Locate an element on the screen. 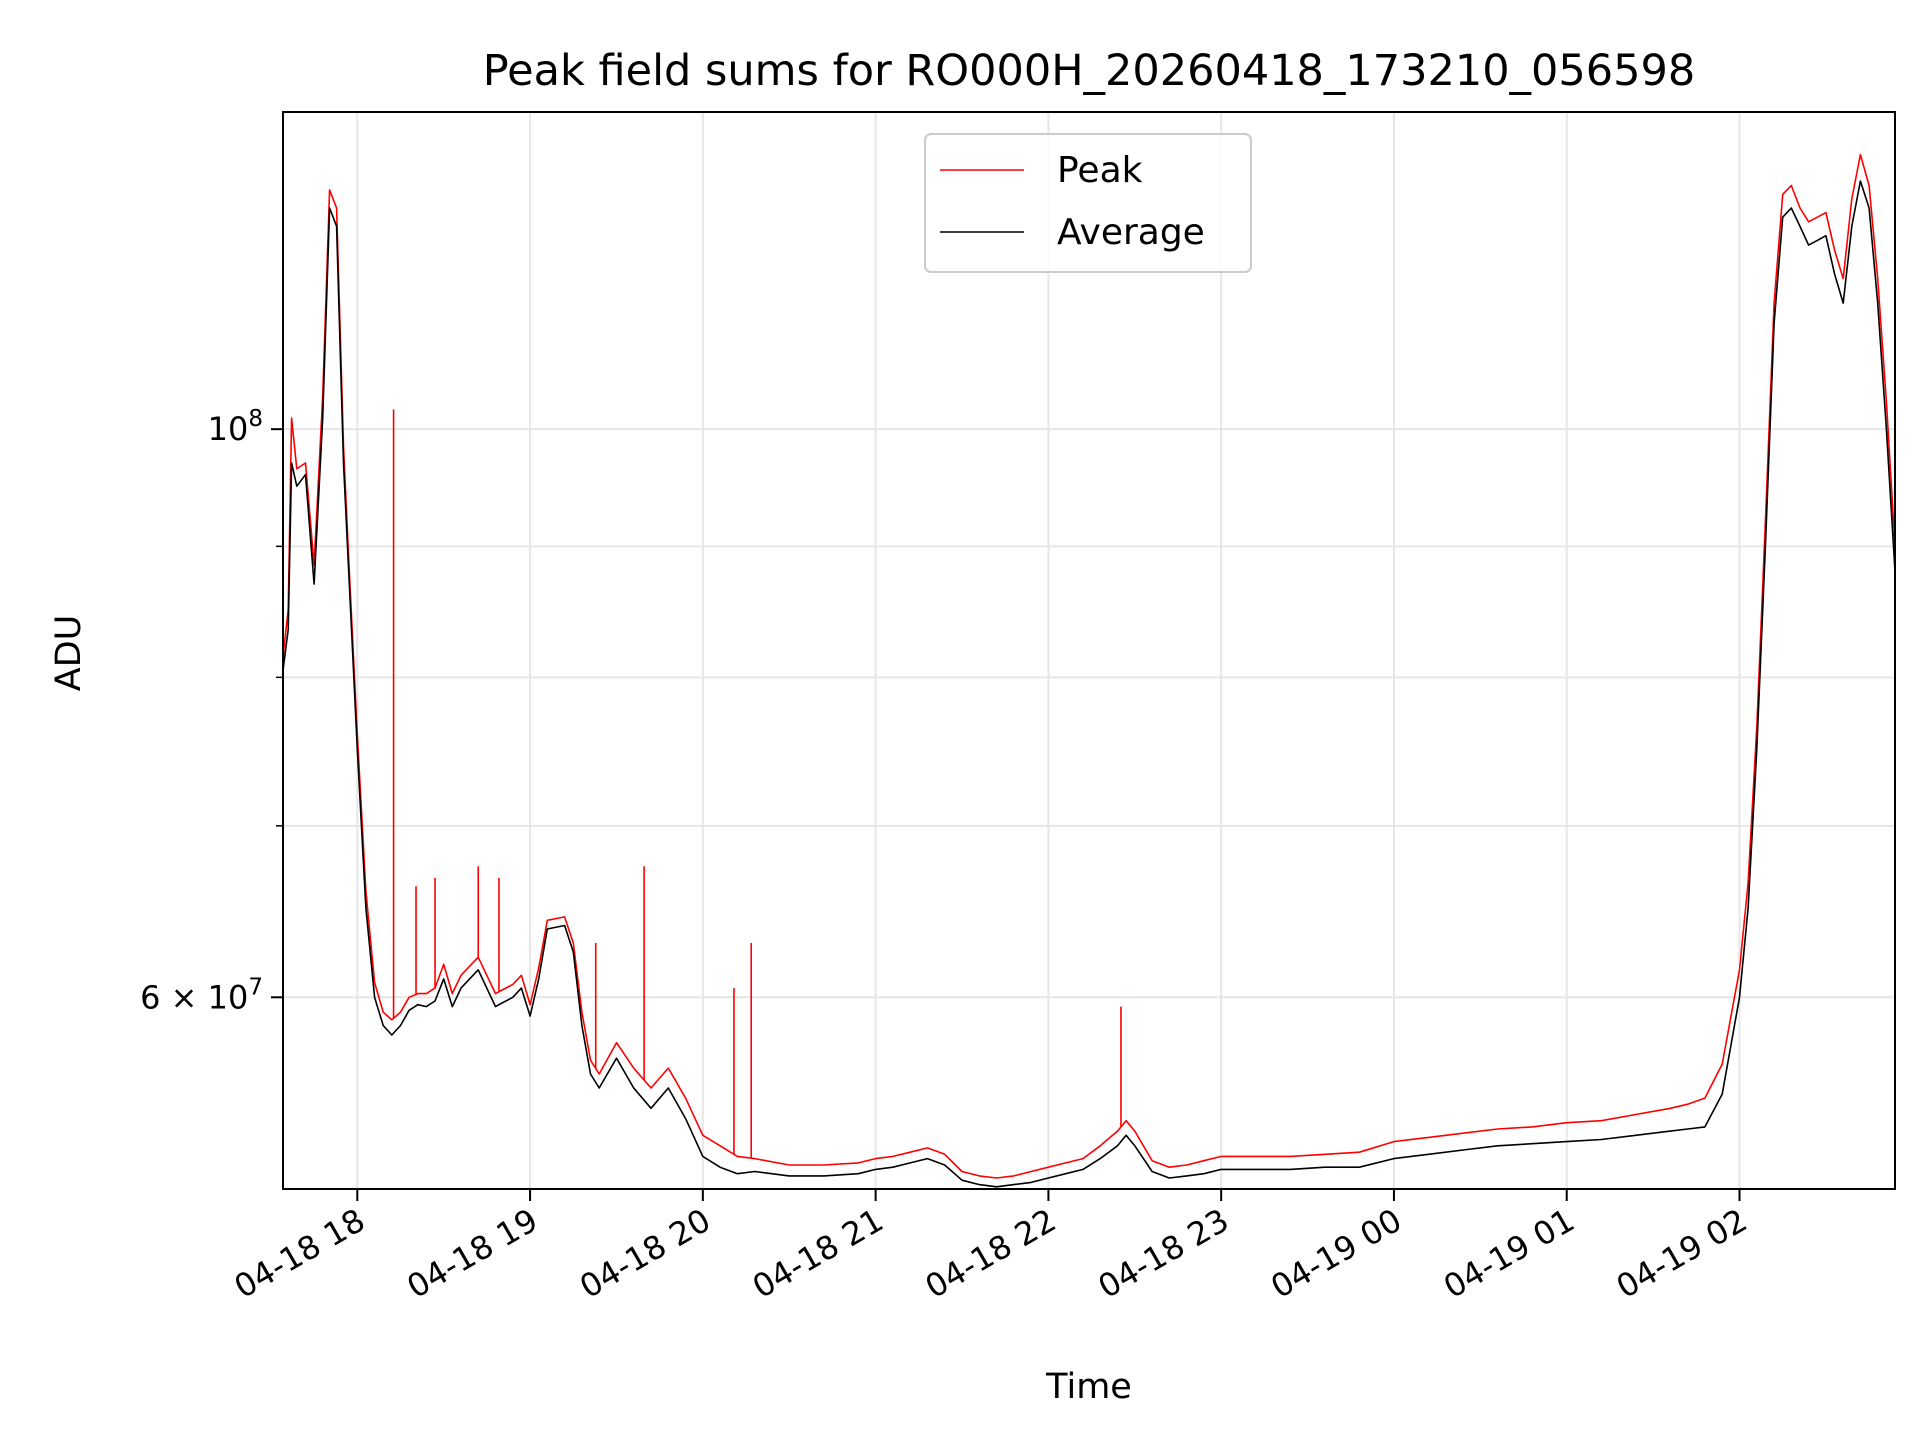  y-tick-label: 108 is located at coordinates (235, 427).